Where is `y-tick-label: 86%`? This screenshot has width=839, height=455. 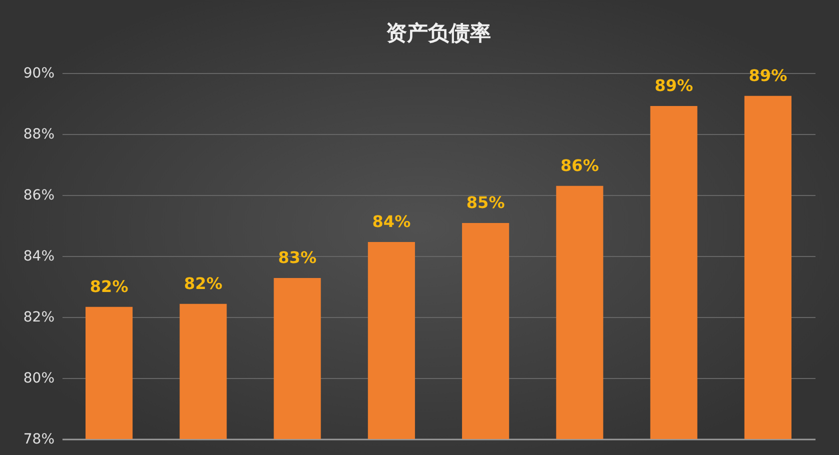
y-tick-label: 86% is located at coordinates (38, 196).